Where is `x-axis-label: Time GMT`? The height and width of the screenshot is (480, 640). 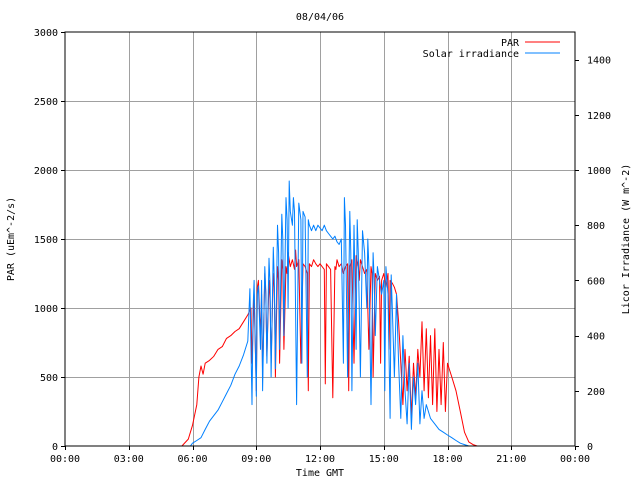
x-axis-label: Time GMT is located at coordinates (320, 473).